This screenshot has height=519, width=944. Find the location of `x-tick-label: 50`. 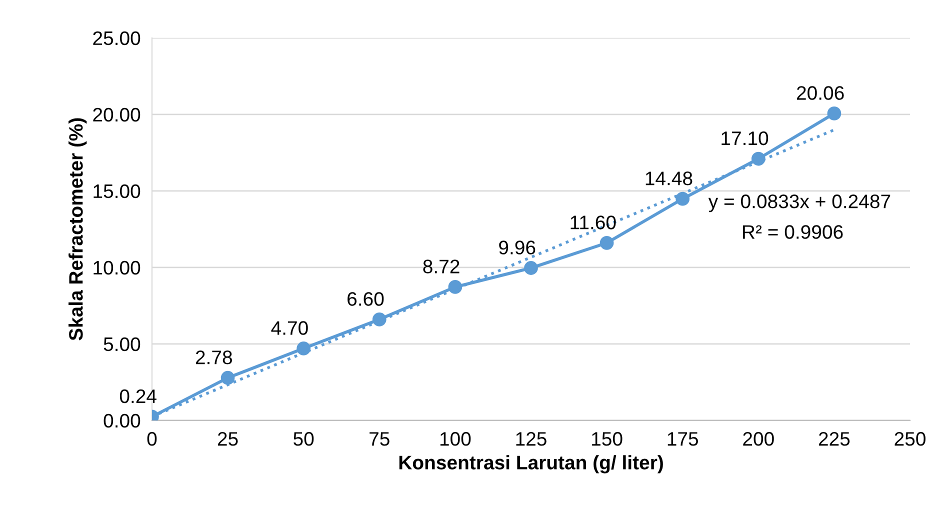

x-tick-label: 50 is located at coordinates (304, 439).